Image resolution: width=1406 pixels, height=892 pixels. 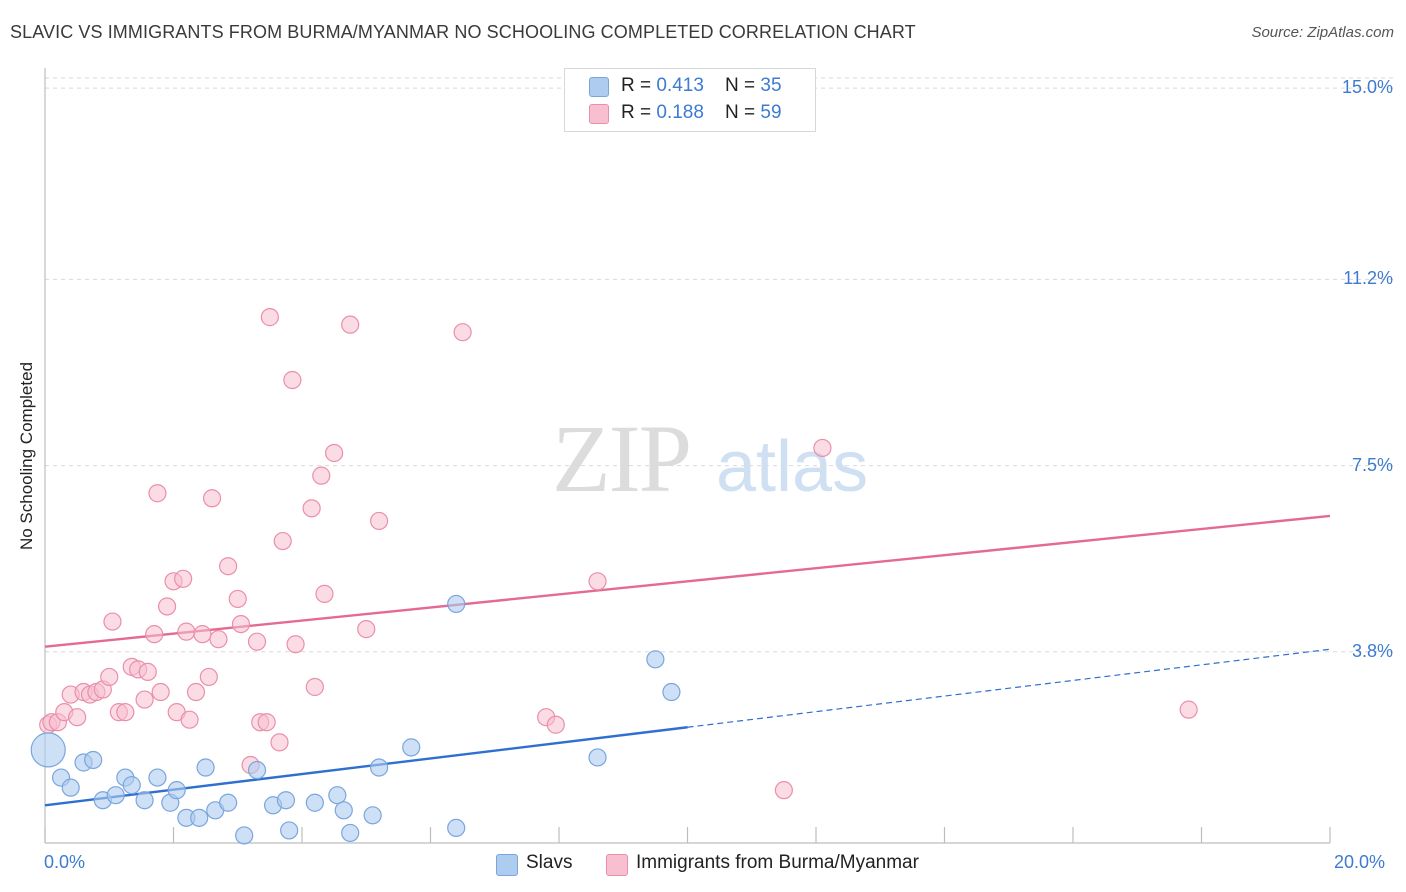 What do you see at coordinates (1372, 464) in the screenshot?
I see `y-tick-label: 7.5%` at bounding box center [1372, 464].